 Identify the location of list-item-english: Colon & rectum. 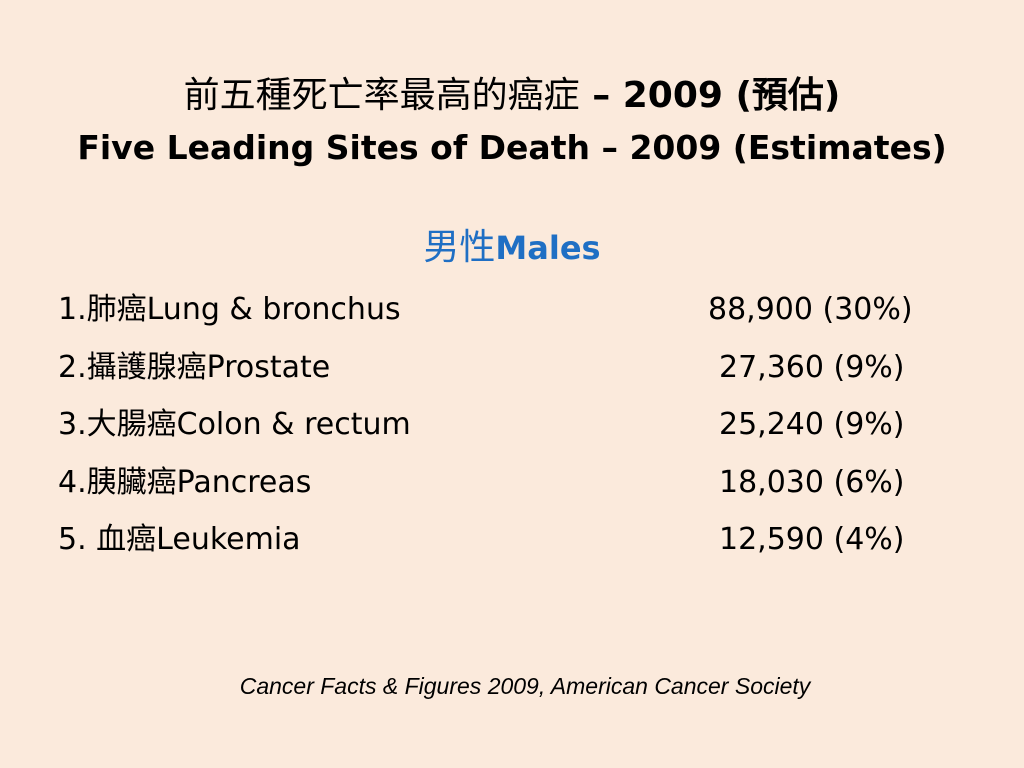
(293, 424).